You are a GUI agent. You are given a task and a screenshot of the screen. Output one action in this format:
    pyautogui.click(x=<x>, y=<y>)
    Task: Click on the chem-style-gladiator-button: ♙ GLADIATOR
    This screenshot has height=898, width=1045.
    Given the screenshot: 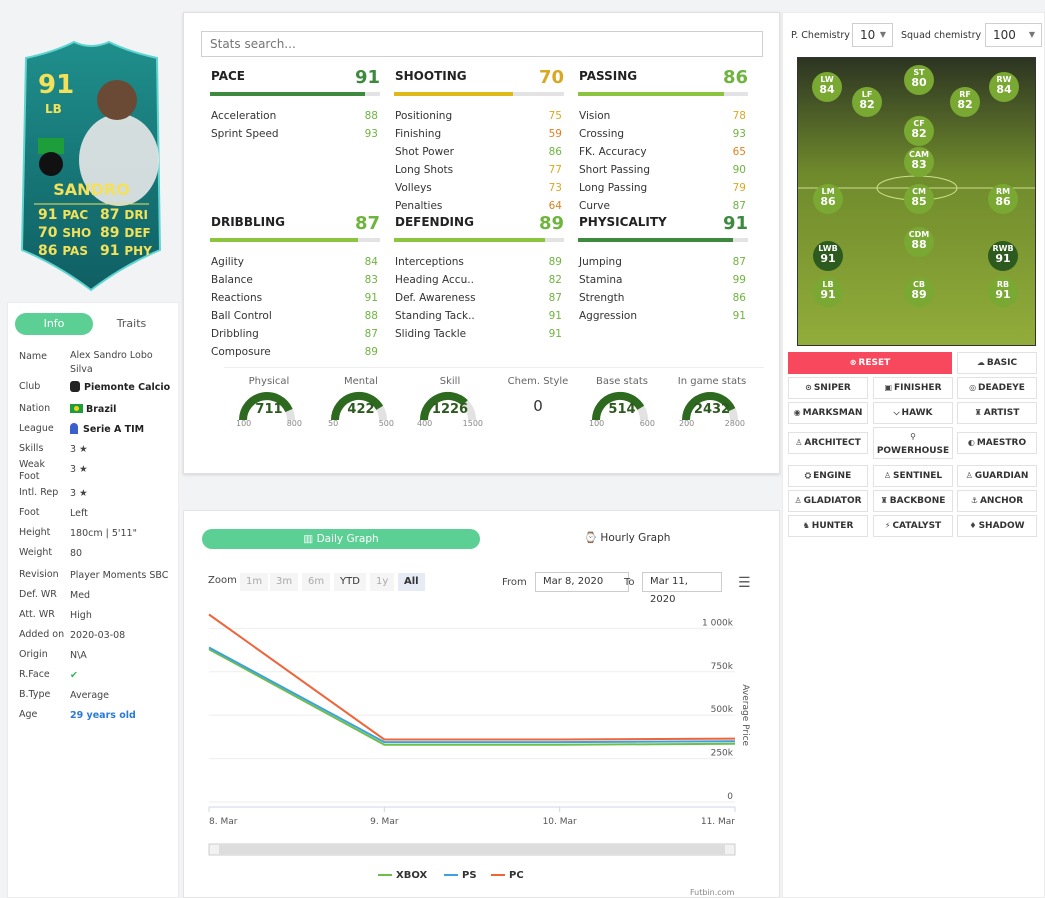 What is the action you would take?
    pyautogui.click(x=828, y=501)
    